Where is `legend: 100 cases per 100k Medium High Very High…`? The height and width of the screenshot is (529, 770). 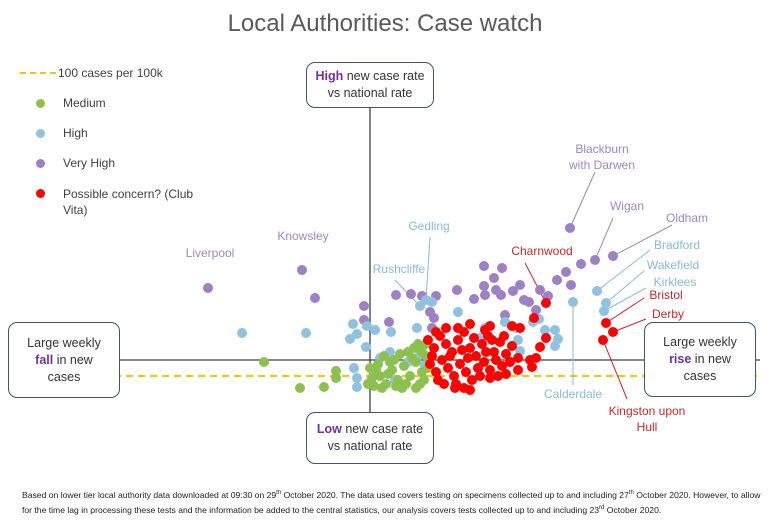 legend: 100 cases per 100k Medium High Very High… is located at coordinates (116, 137).